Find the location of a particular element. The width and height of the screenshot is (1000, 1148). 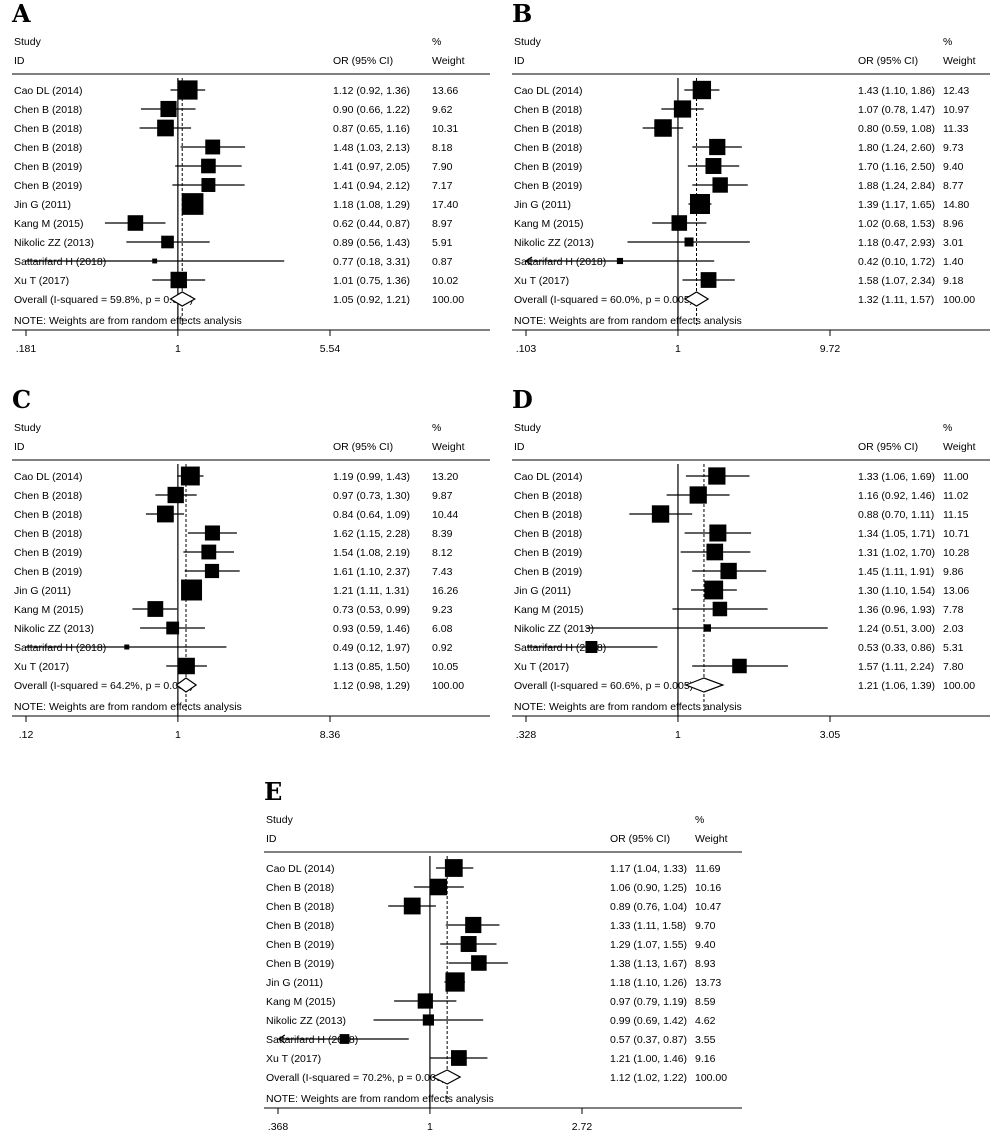

weight-value: 8.12 is located at coordinates (442, 553).